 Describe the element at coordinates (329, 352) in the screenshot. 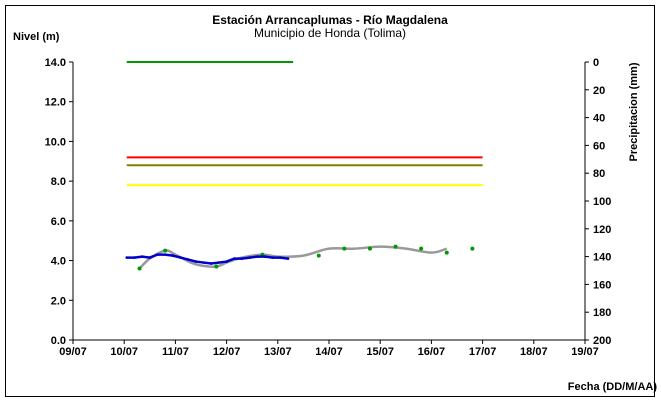

I see `x-tick-label: 14/07` at that location.